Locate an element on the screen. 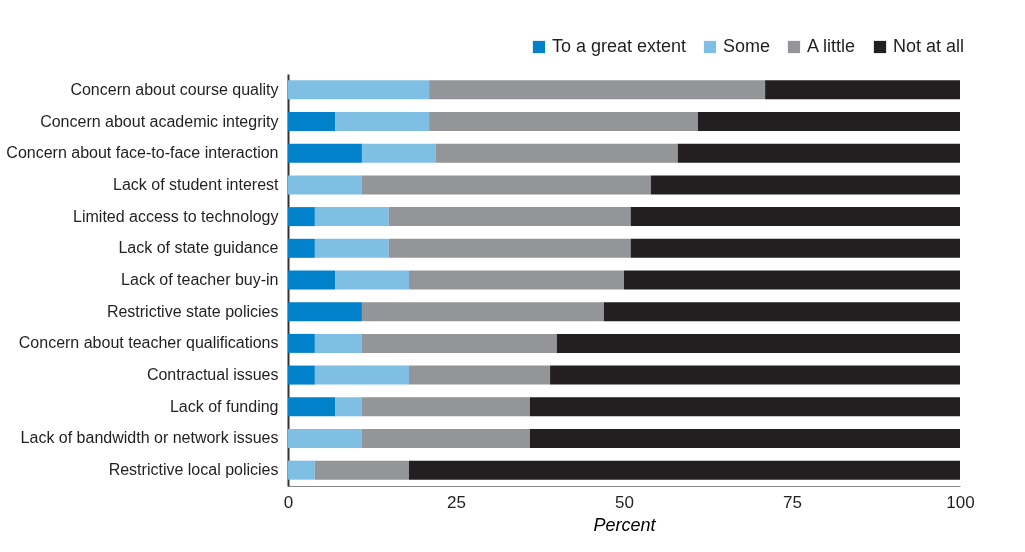 This screenshot has height=552, width=1025. y-tick-label: Lack of student interest is located at coordinates (196, 184).